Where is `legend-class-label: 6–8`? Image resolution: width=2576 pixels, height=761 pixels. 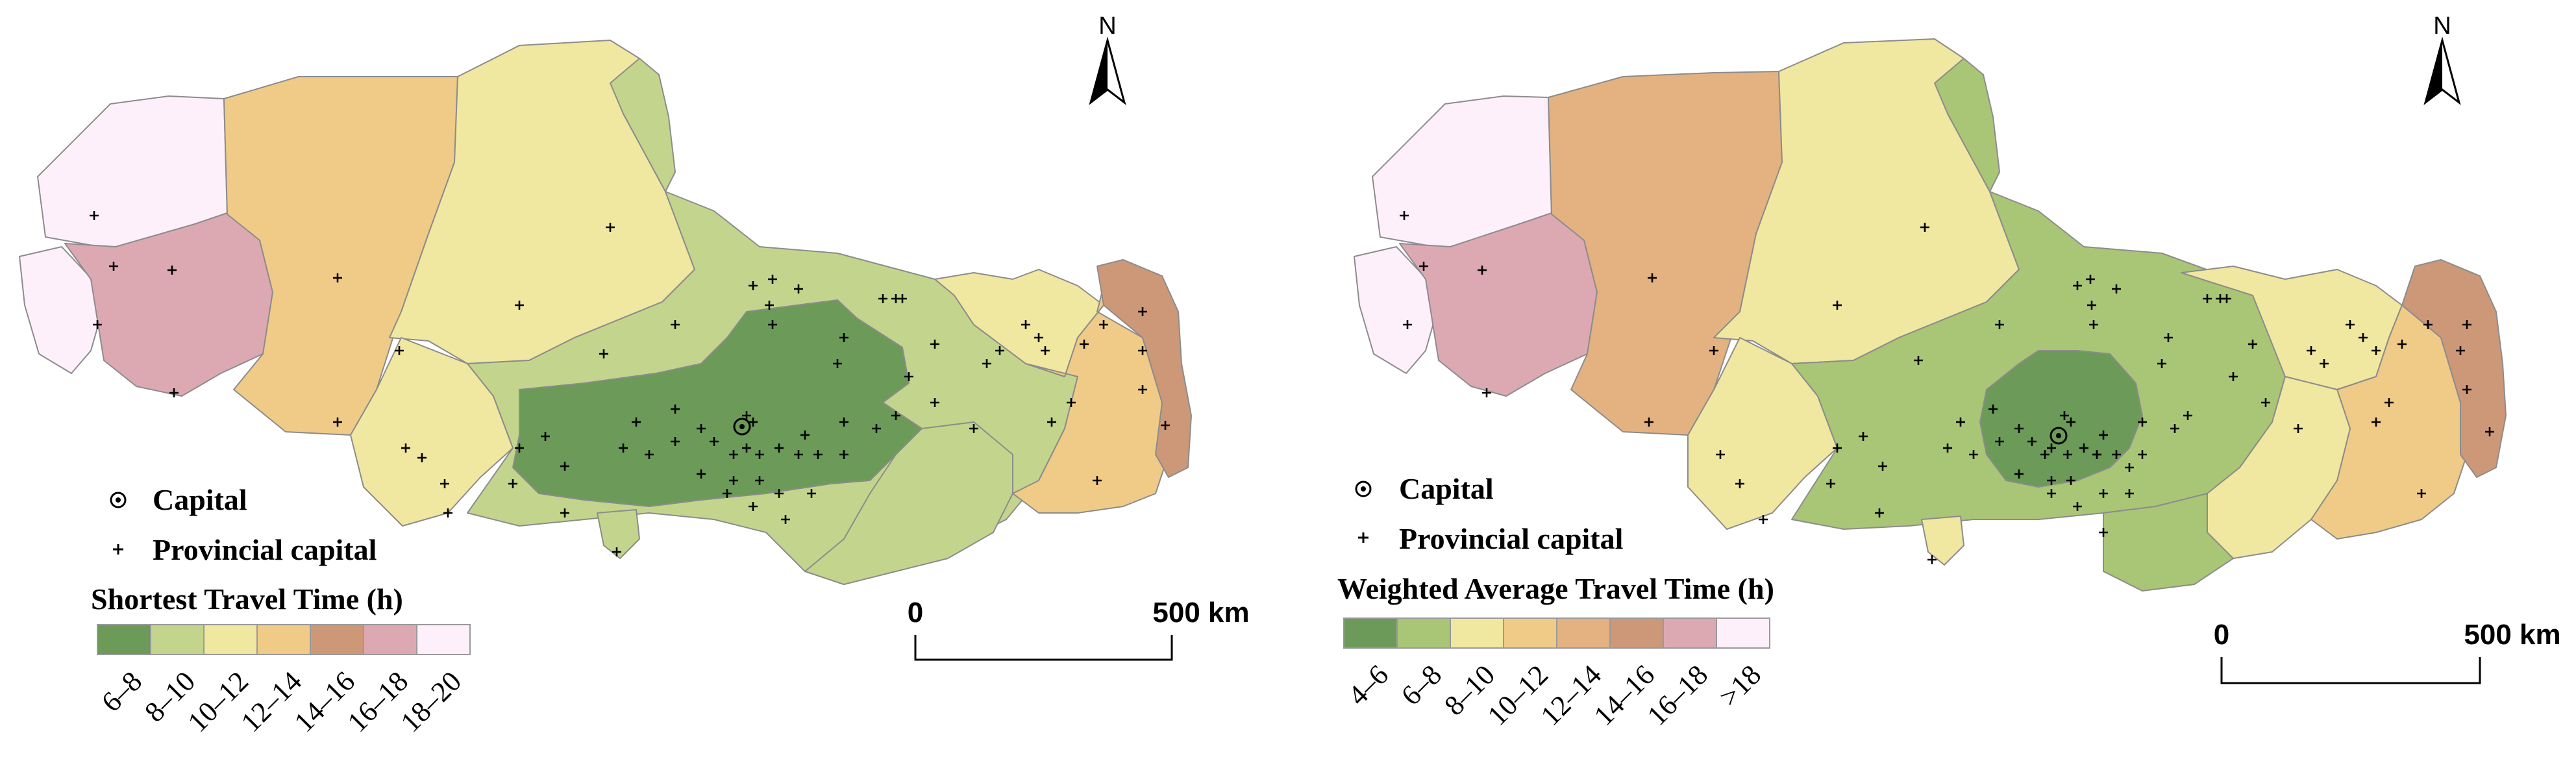
legend-class-label: 6–8 is located at coordinates (1421, 684).